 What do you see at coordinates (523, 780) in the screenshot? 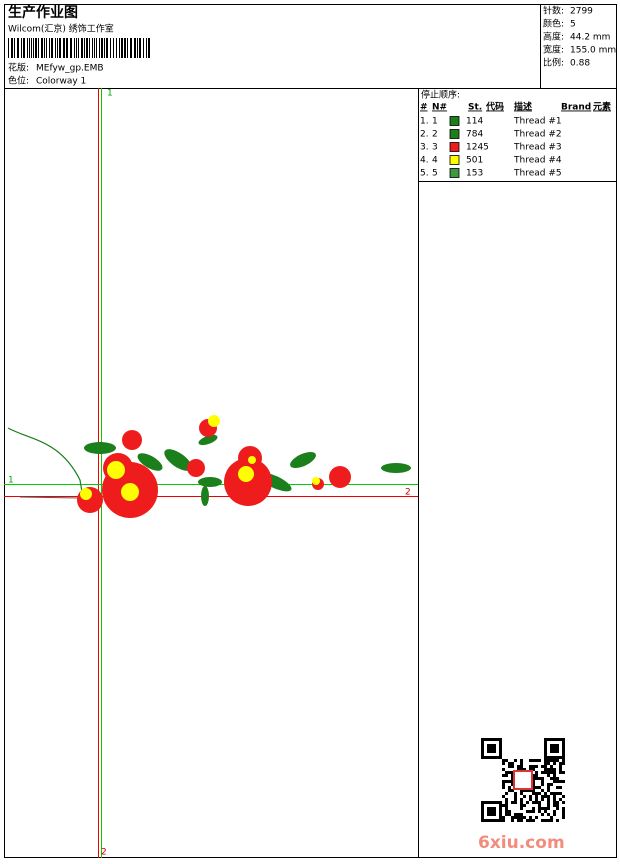
I see `qr-seal` at bounding box center [523, 780].